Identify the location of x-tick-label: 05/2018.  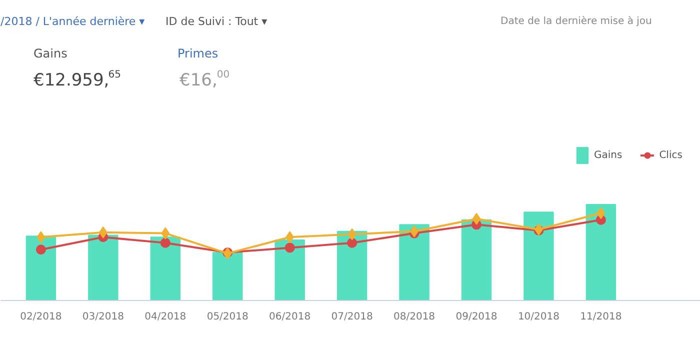
(227, 317).